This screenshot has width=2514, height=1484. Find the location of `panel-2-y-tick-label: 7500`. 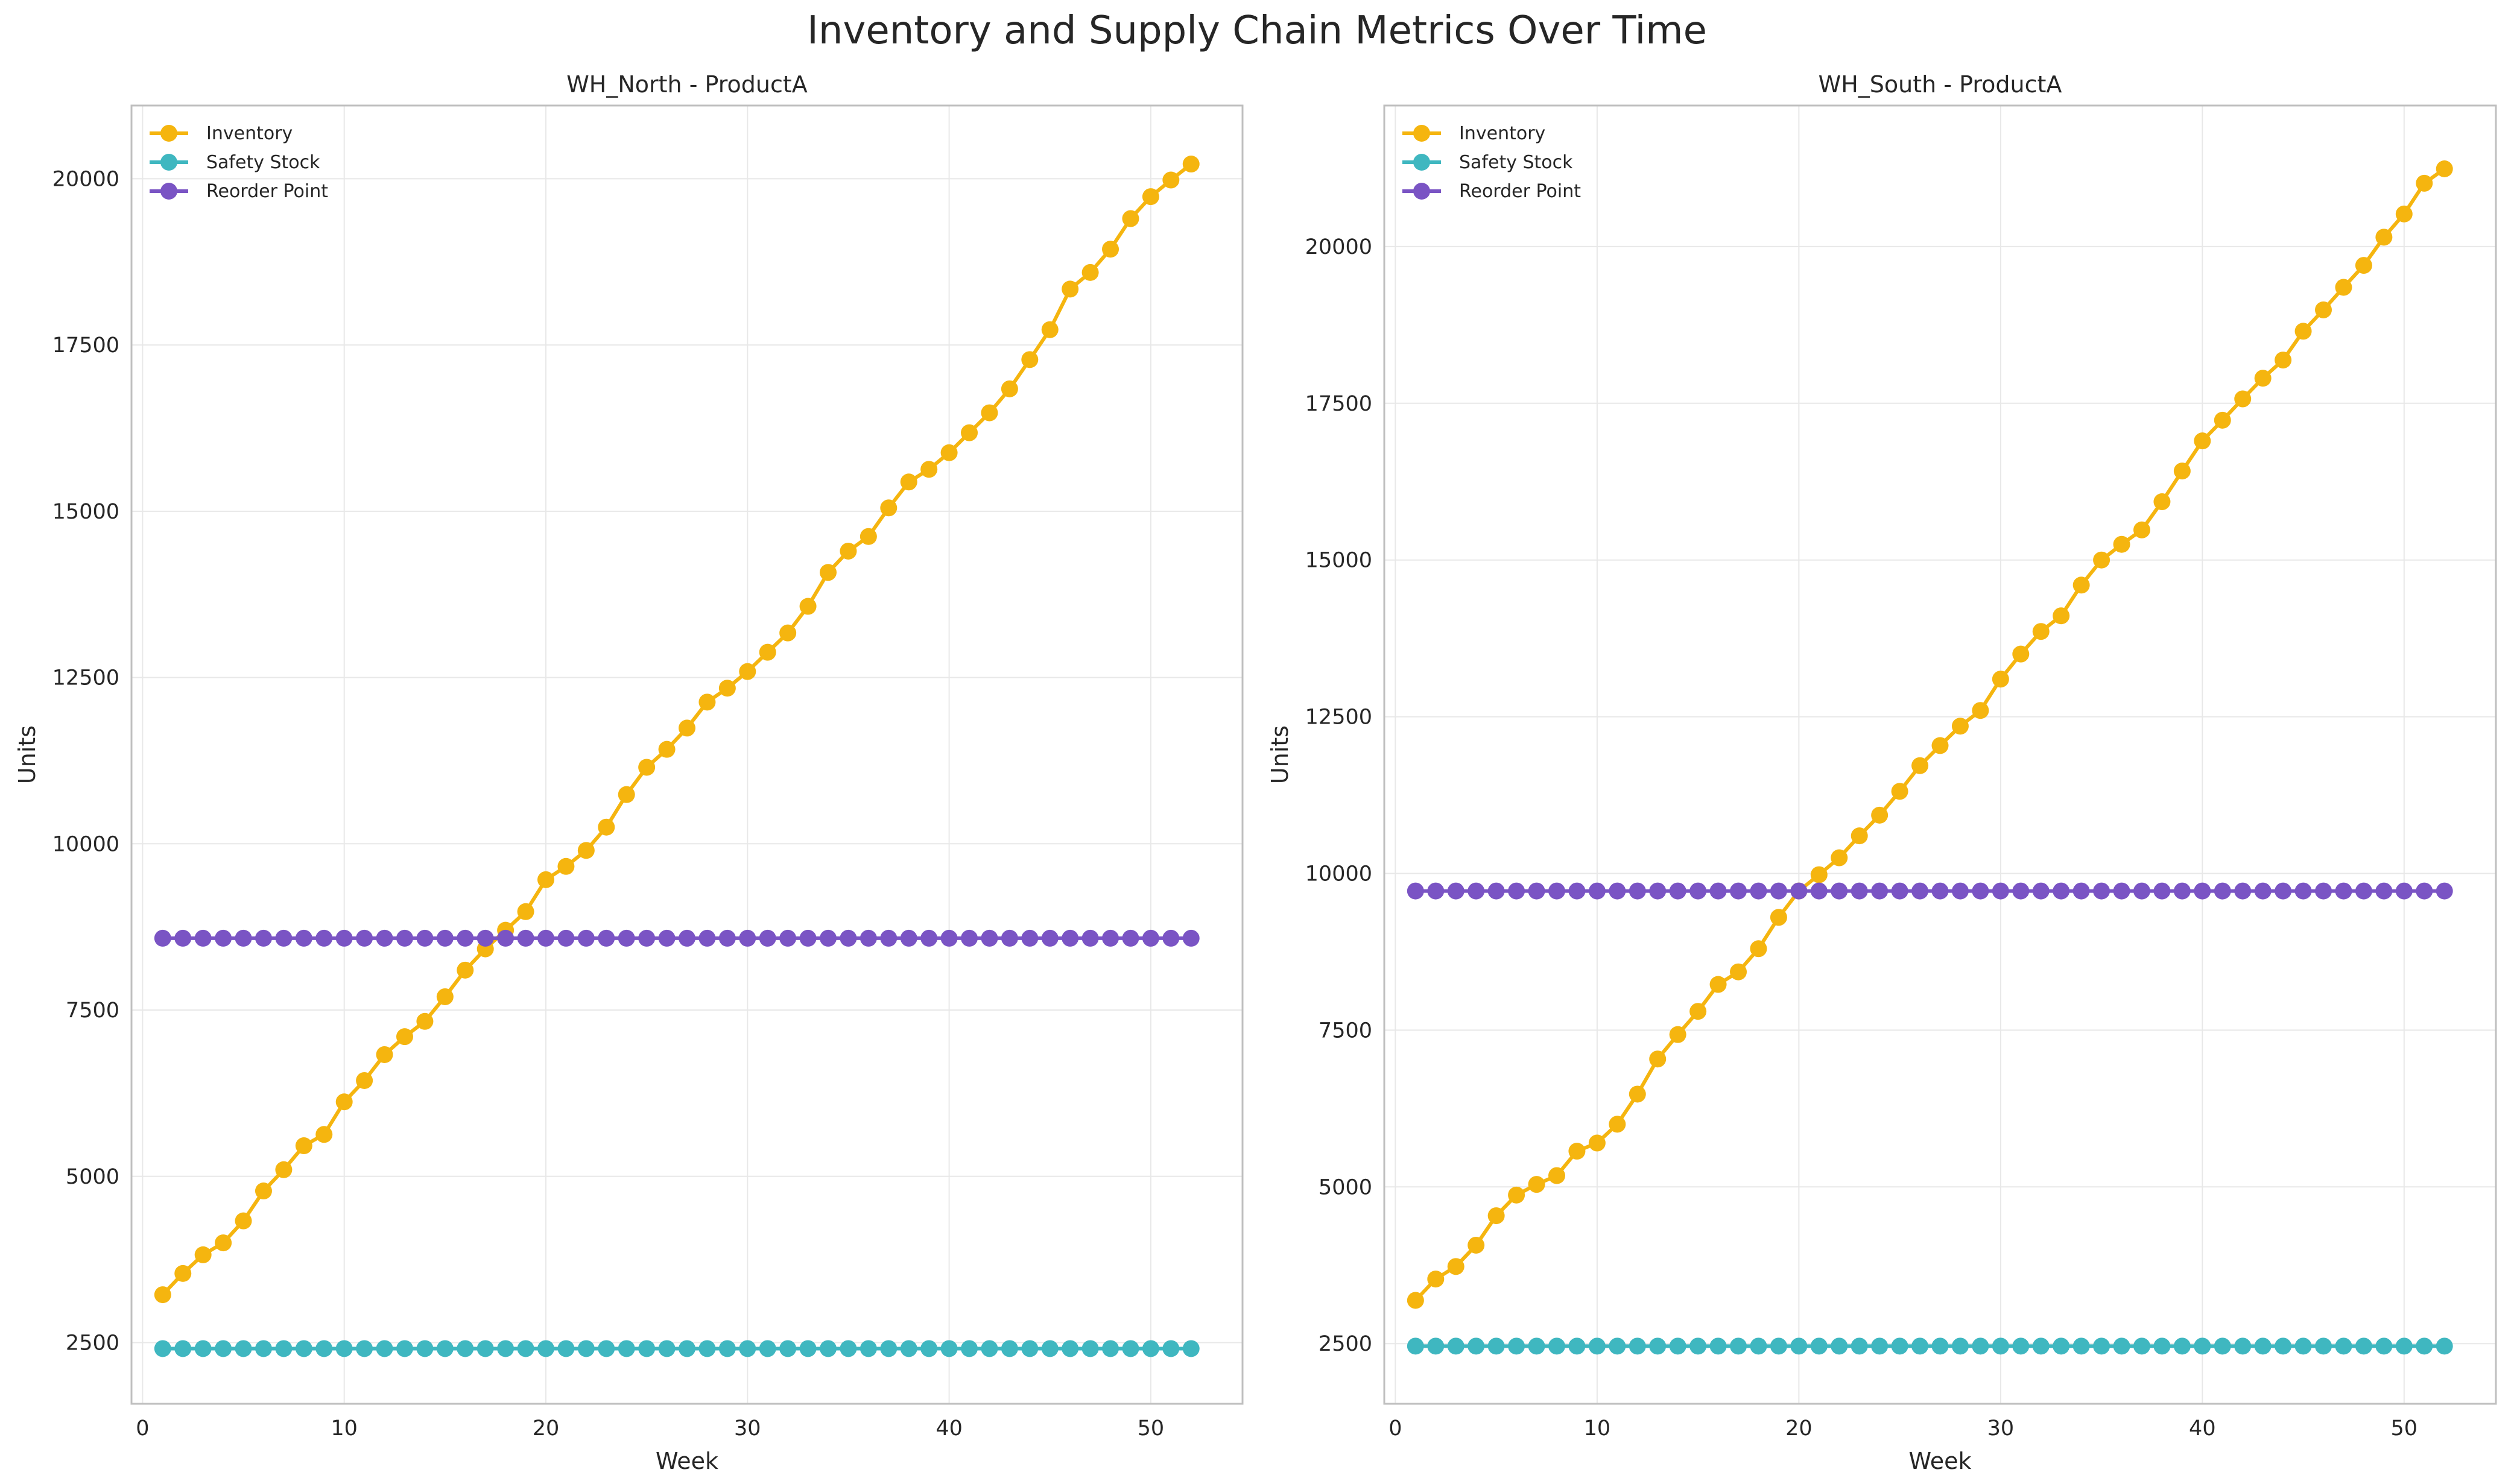

panel-2-y-tick-label: 7500 is located at coordinates (1346, 1030).